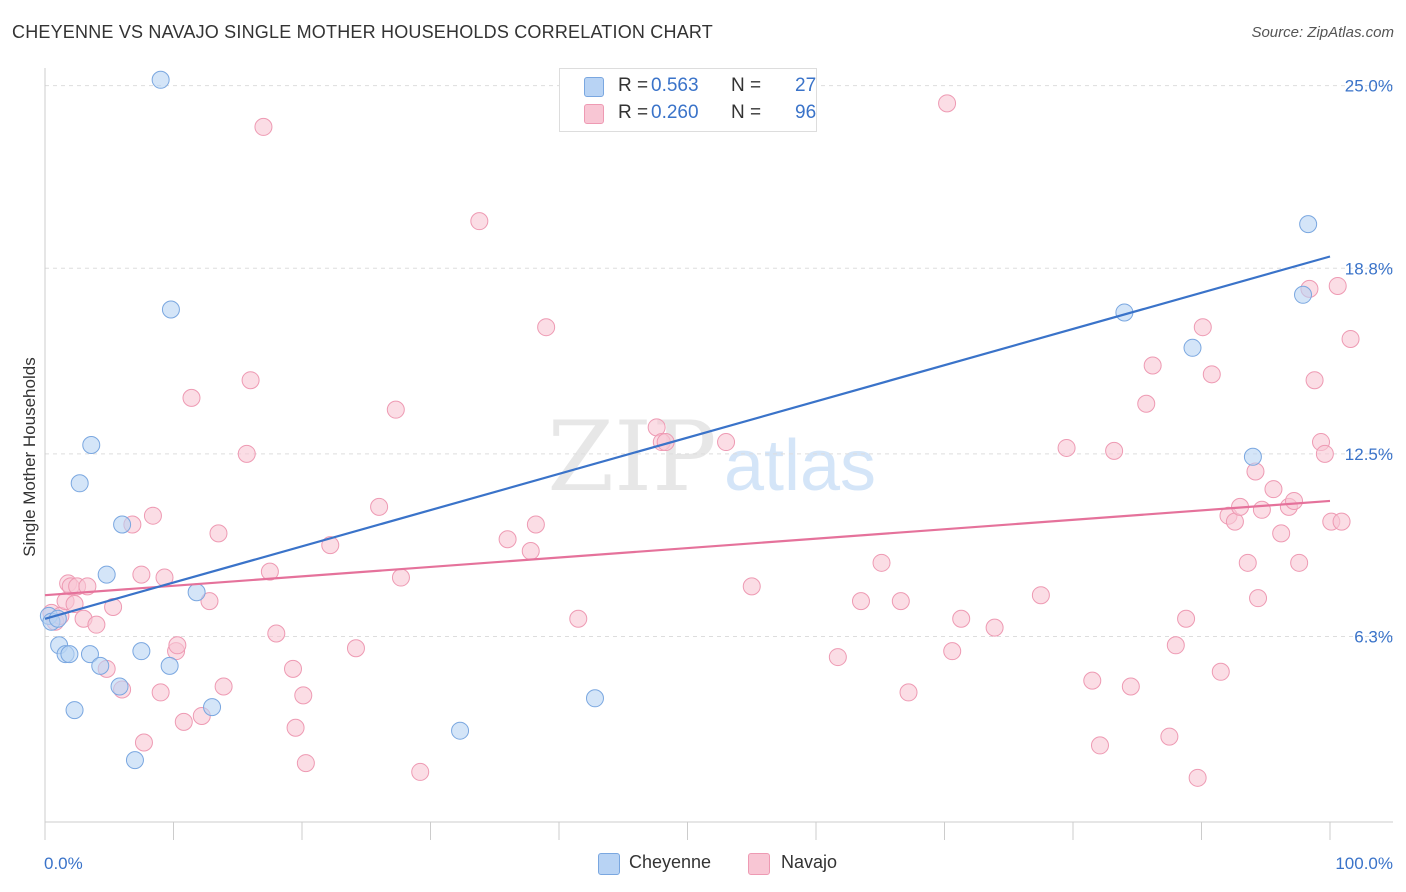 The image size is (1406, 892). Describe the element at coordinates (1364, 863) in the screenshot. I see `x-tick-label-max: 100.0%` at that location.